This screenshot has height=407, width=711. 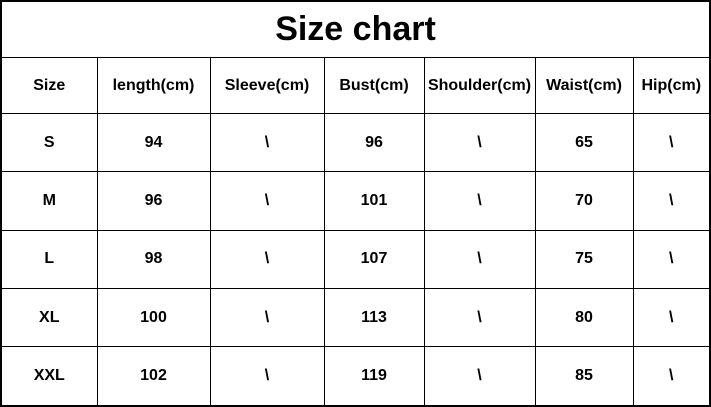 What do you see at coordinates (374, 317) in the screenshot?
I see `bust-cell: 113` at bounding box center [374, 317].